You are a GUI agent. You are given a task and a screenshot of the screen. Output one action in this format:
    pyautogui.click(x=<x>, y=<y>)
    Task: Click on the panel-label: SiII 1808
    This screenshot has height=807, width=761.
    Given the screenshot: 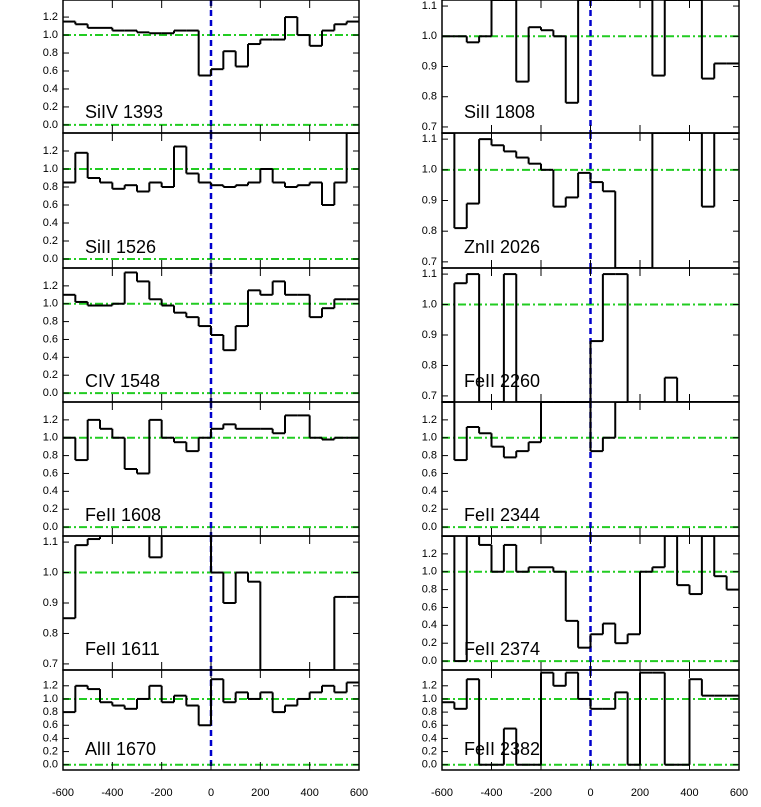 What is the action you would take?
    pyautogui.click(x=499, y=112)
    